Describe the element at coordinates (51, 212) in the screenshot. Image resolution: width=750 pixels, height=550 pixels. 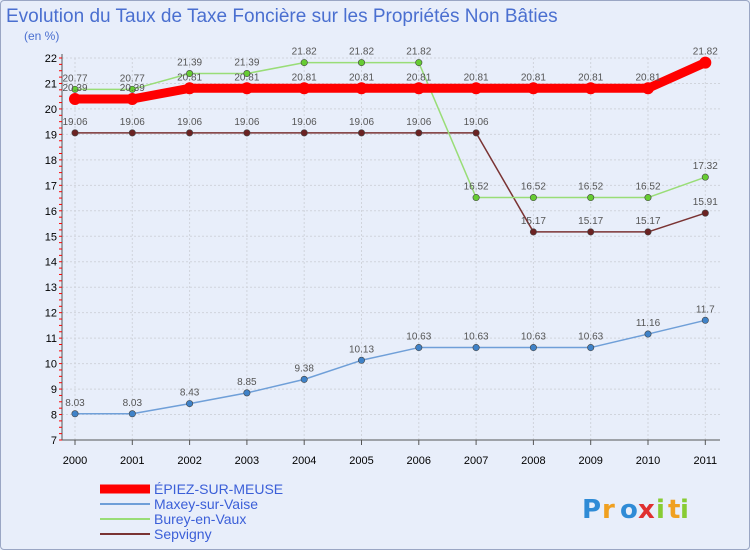
I see `y-tick-label: 16` at that location.